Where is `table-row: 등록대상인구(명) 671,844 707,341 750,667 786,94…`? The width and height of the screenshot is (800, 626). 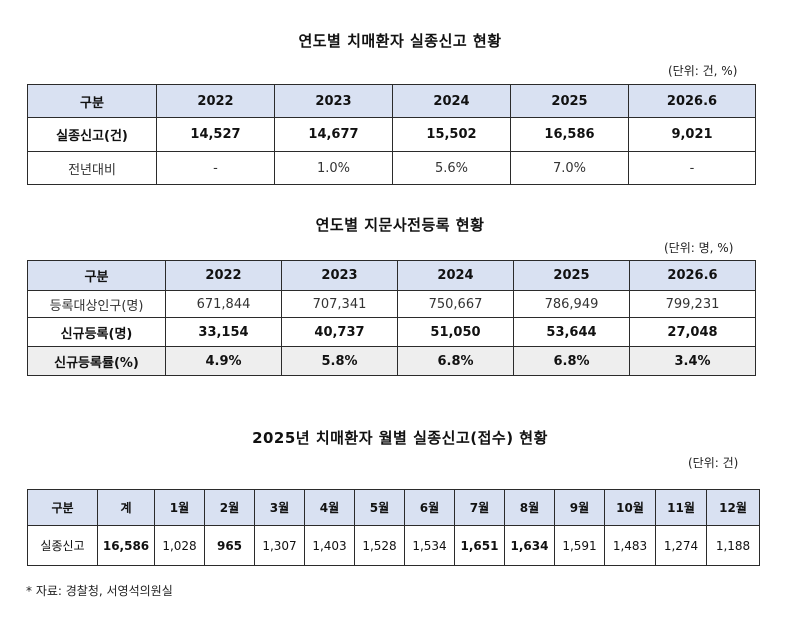 table-row: 등록대상인구(명) 671,844 707,341 750,667 786,94… is located at coordinates (391, 304).